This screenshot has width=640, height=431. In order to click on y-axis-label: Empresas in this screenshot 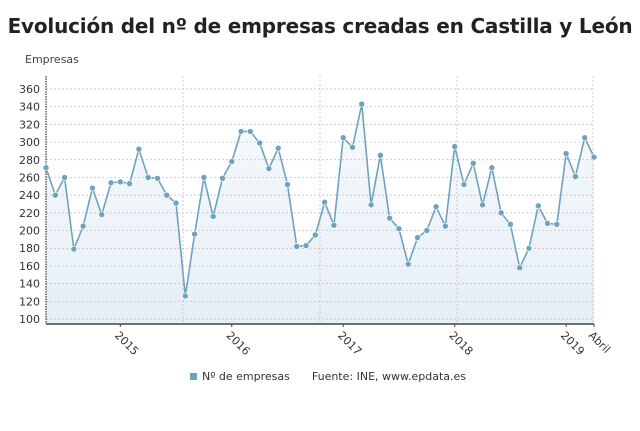, I will do `click(52, 59)`.